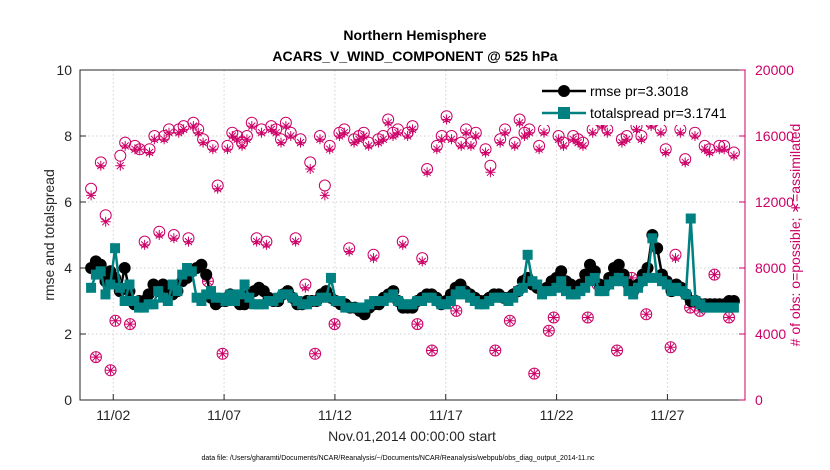 The height and width of the screenshot is (470, 830). What do you see at coordinates (68, 268) in the screenshot?
I see `y-tick-label: 4` at bounding box center [68, 268].